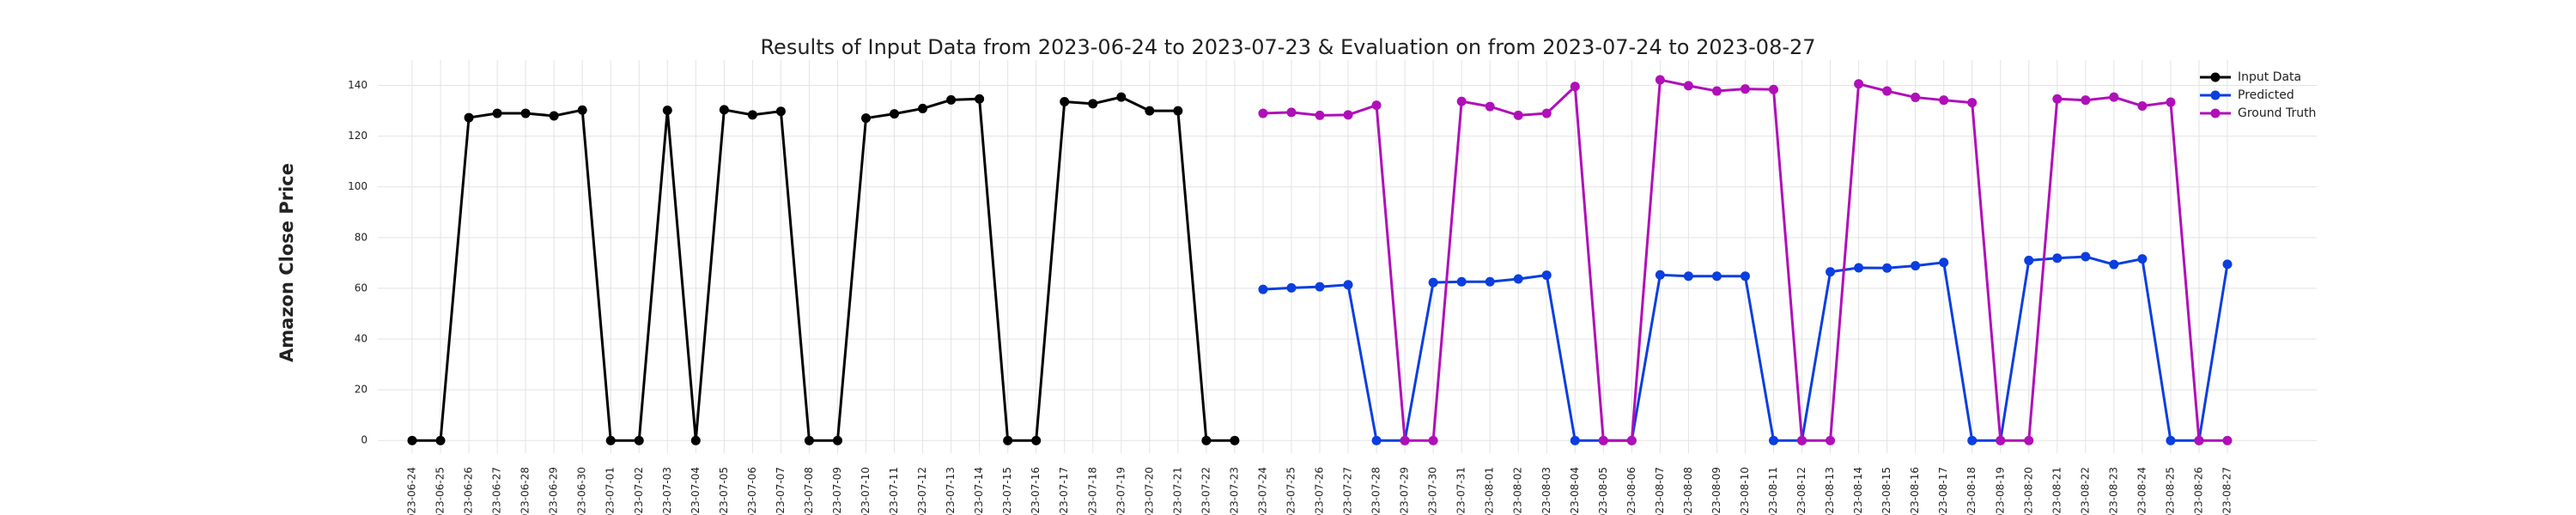 The width and height of the screenshot is (2576, 515). What do you see at coordinates (365, 440) in the screenshot?
I see `y-tick-label: 0` at bounding box center [365, 440].